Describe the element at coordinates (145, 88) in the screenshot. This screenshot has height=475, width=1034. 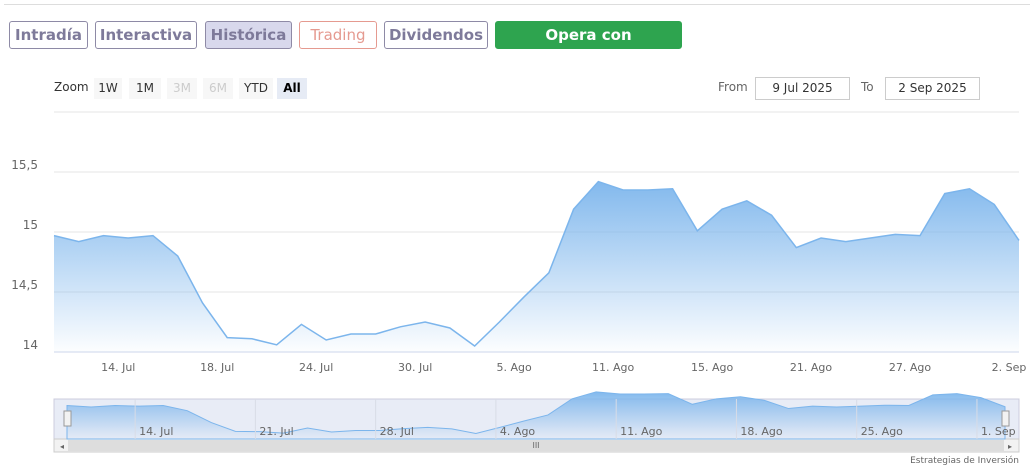
I see `zoom-button: 1M` at that location.